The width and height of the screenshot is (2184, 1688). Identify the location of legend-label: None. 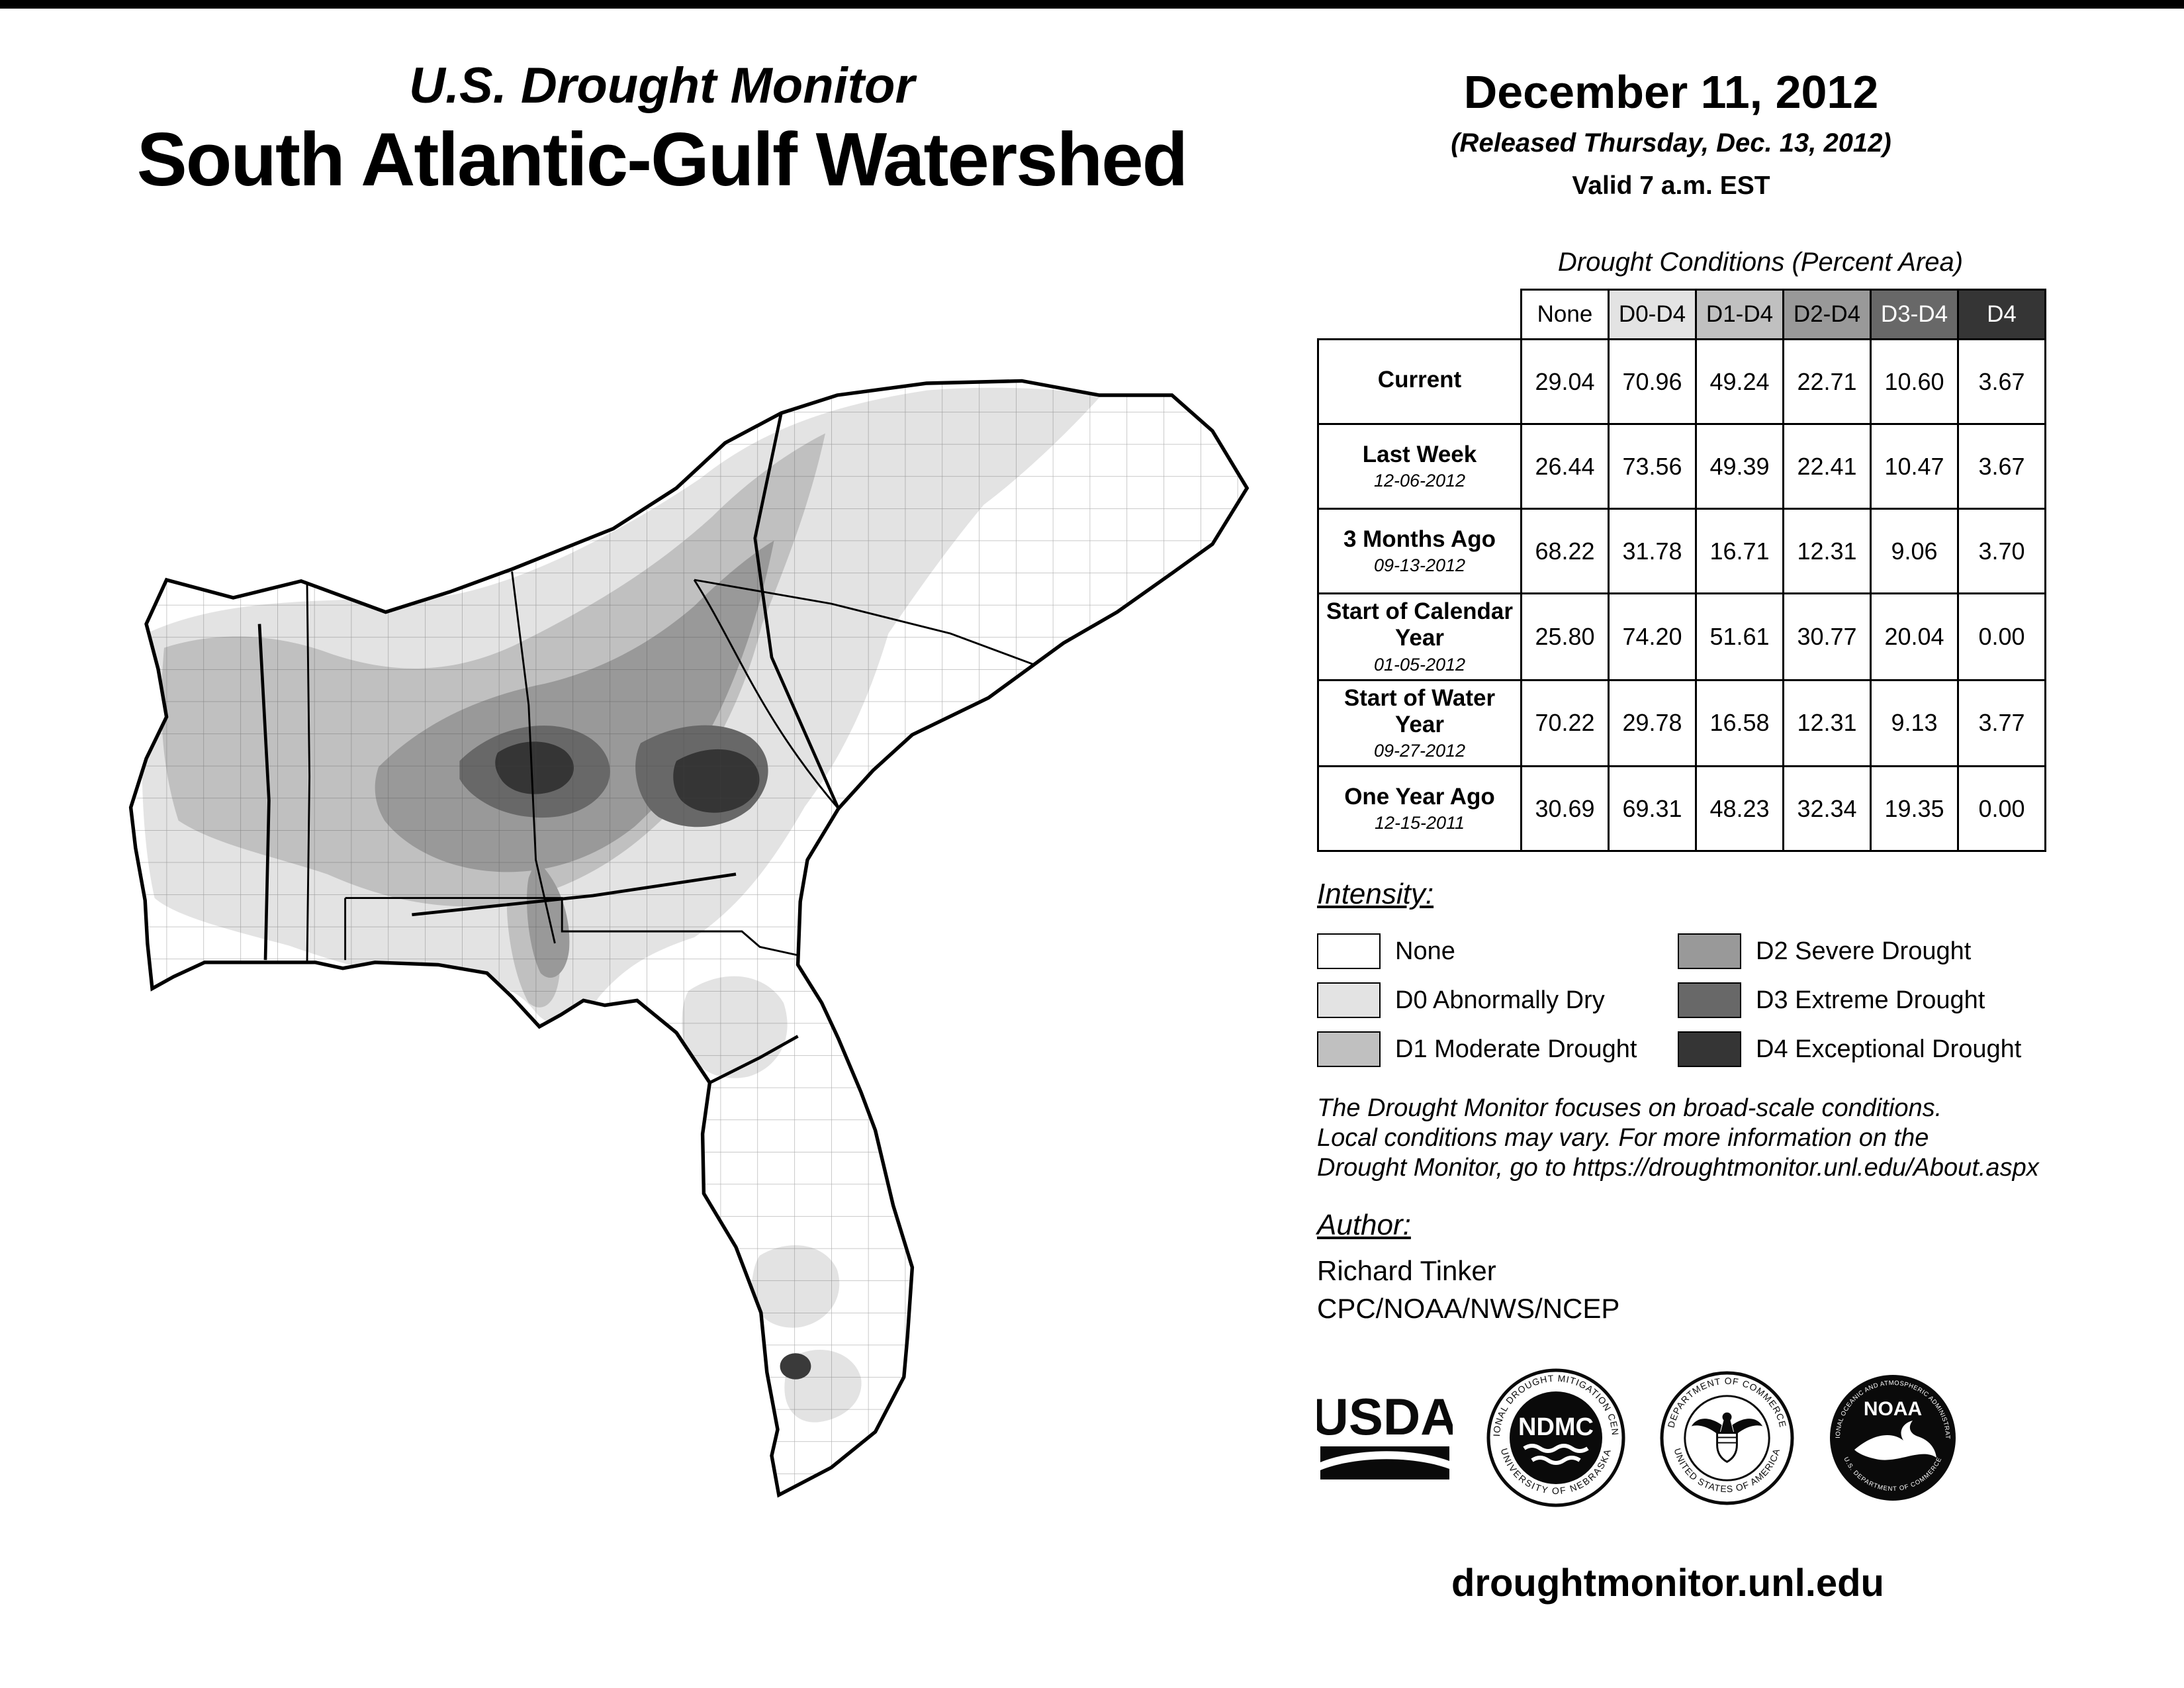
(1425, 951).